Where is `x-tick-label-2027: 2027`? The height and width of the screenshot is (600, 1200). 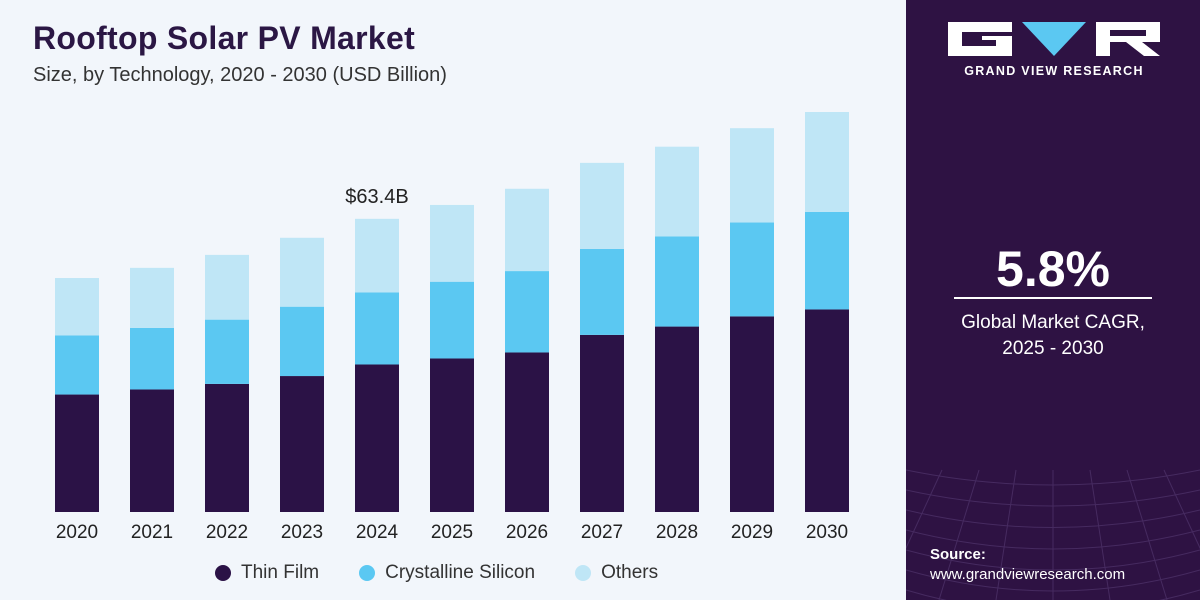 x-tick-label-2027: 2027 is located at coordinates (602, 532).